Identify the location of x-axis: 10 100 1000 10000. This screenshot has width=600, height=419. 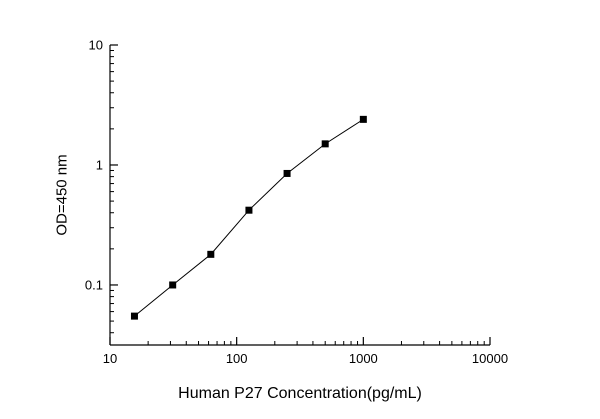
(305, 351).